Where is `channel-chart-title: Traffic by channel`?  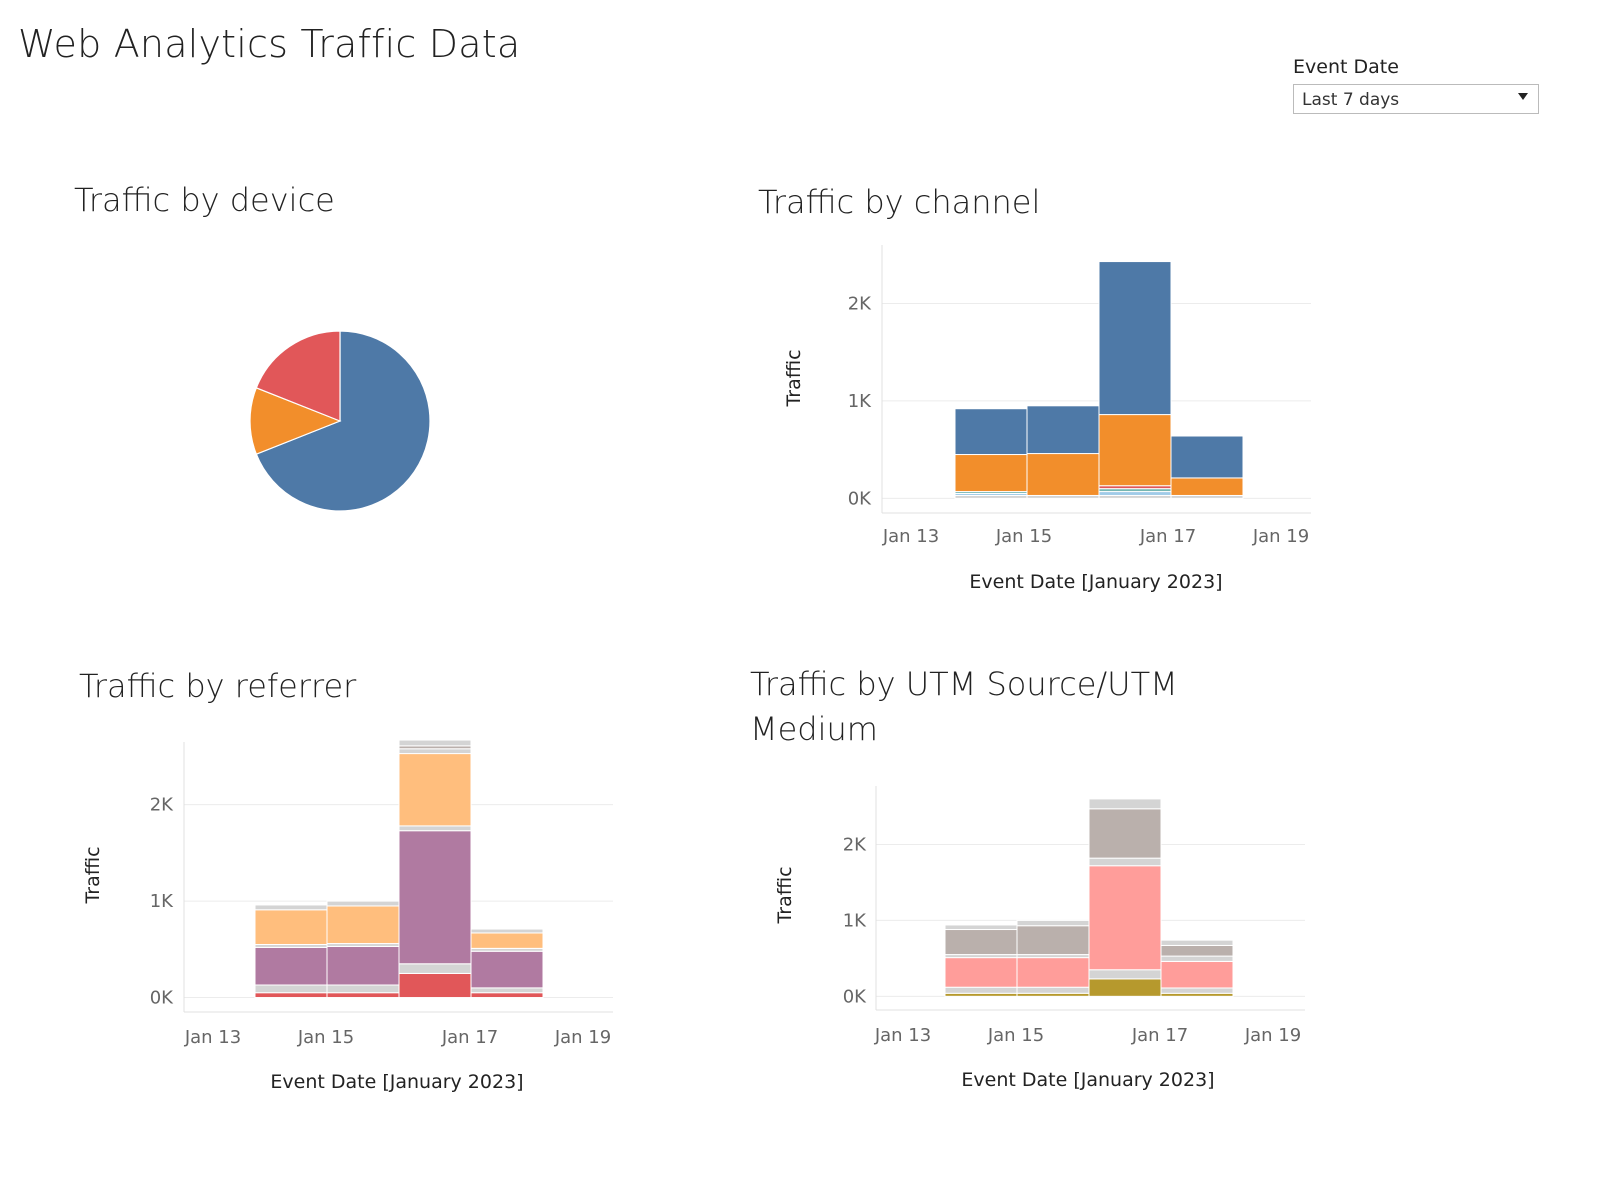 channel-chart-title: Traffic by channel is located at coordinates (899, 202).